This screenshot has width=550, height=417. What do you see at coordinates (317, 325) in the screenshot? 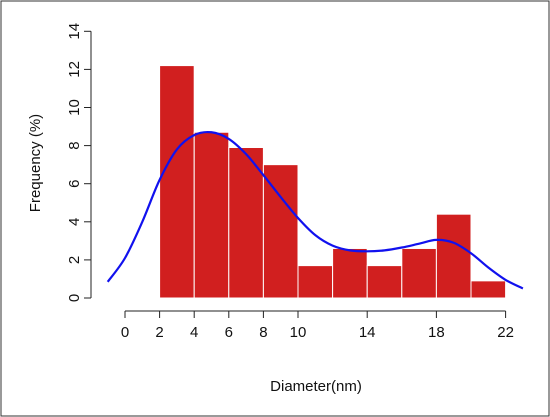
I see `x-axis: 0 2 4 6 8 10 14 18 22` at bounding box center [317, 325].